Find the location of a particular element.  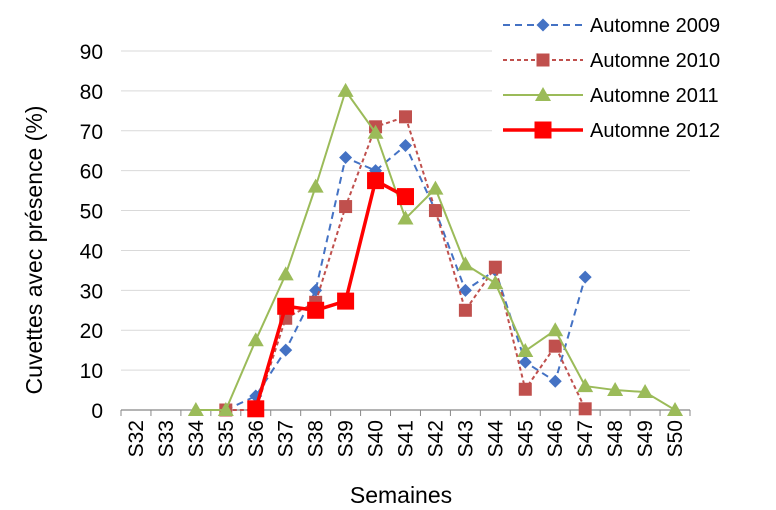

y-axis-tick-labels: 0 10 20 30 40 50 60 70 80 90 is located at coordinates (91, 232).